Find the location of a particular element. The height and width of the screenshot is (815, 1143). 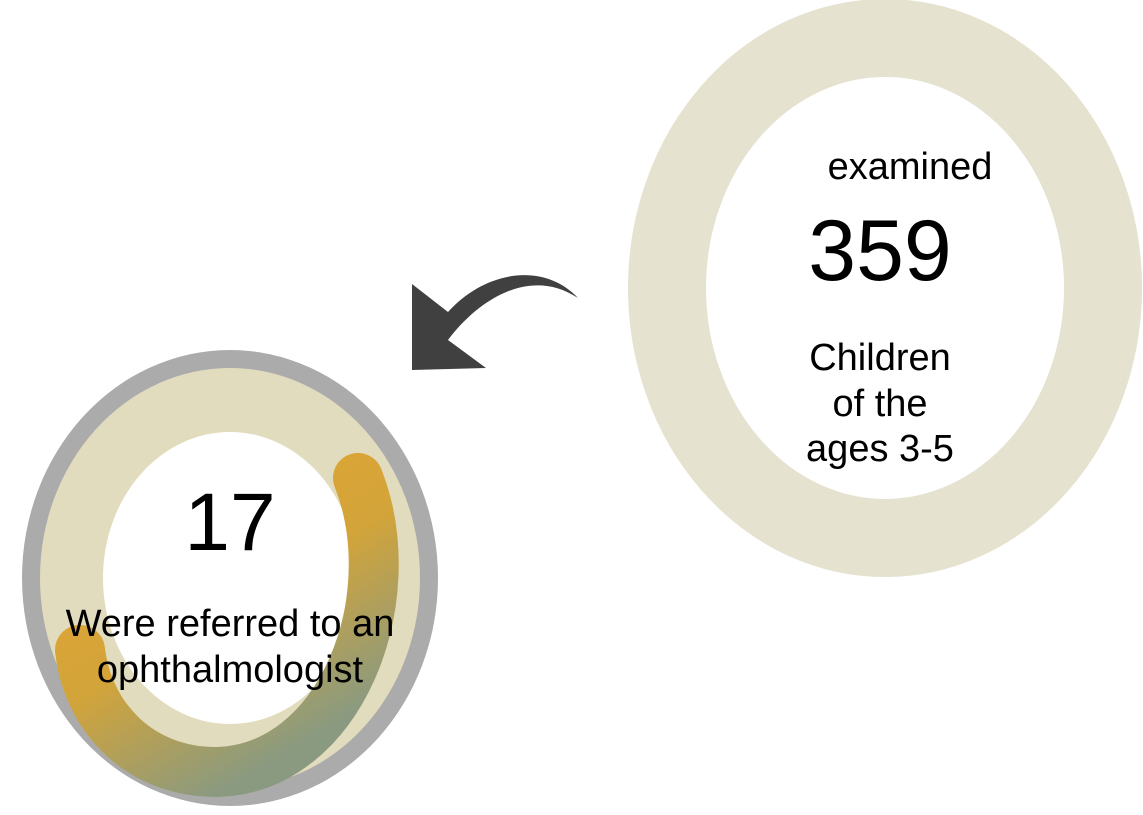

referred-label: Were referred to an ophthalmologist is located at coordinates (230, 647).